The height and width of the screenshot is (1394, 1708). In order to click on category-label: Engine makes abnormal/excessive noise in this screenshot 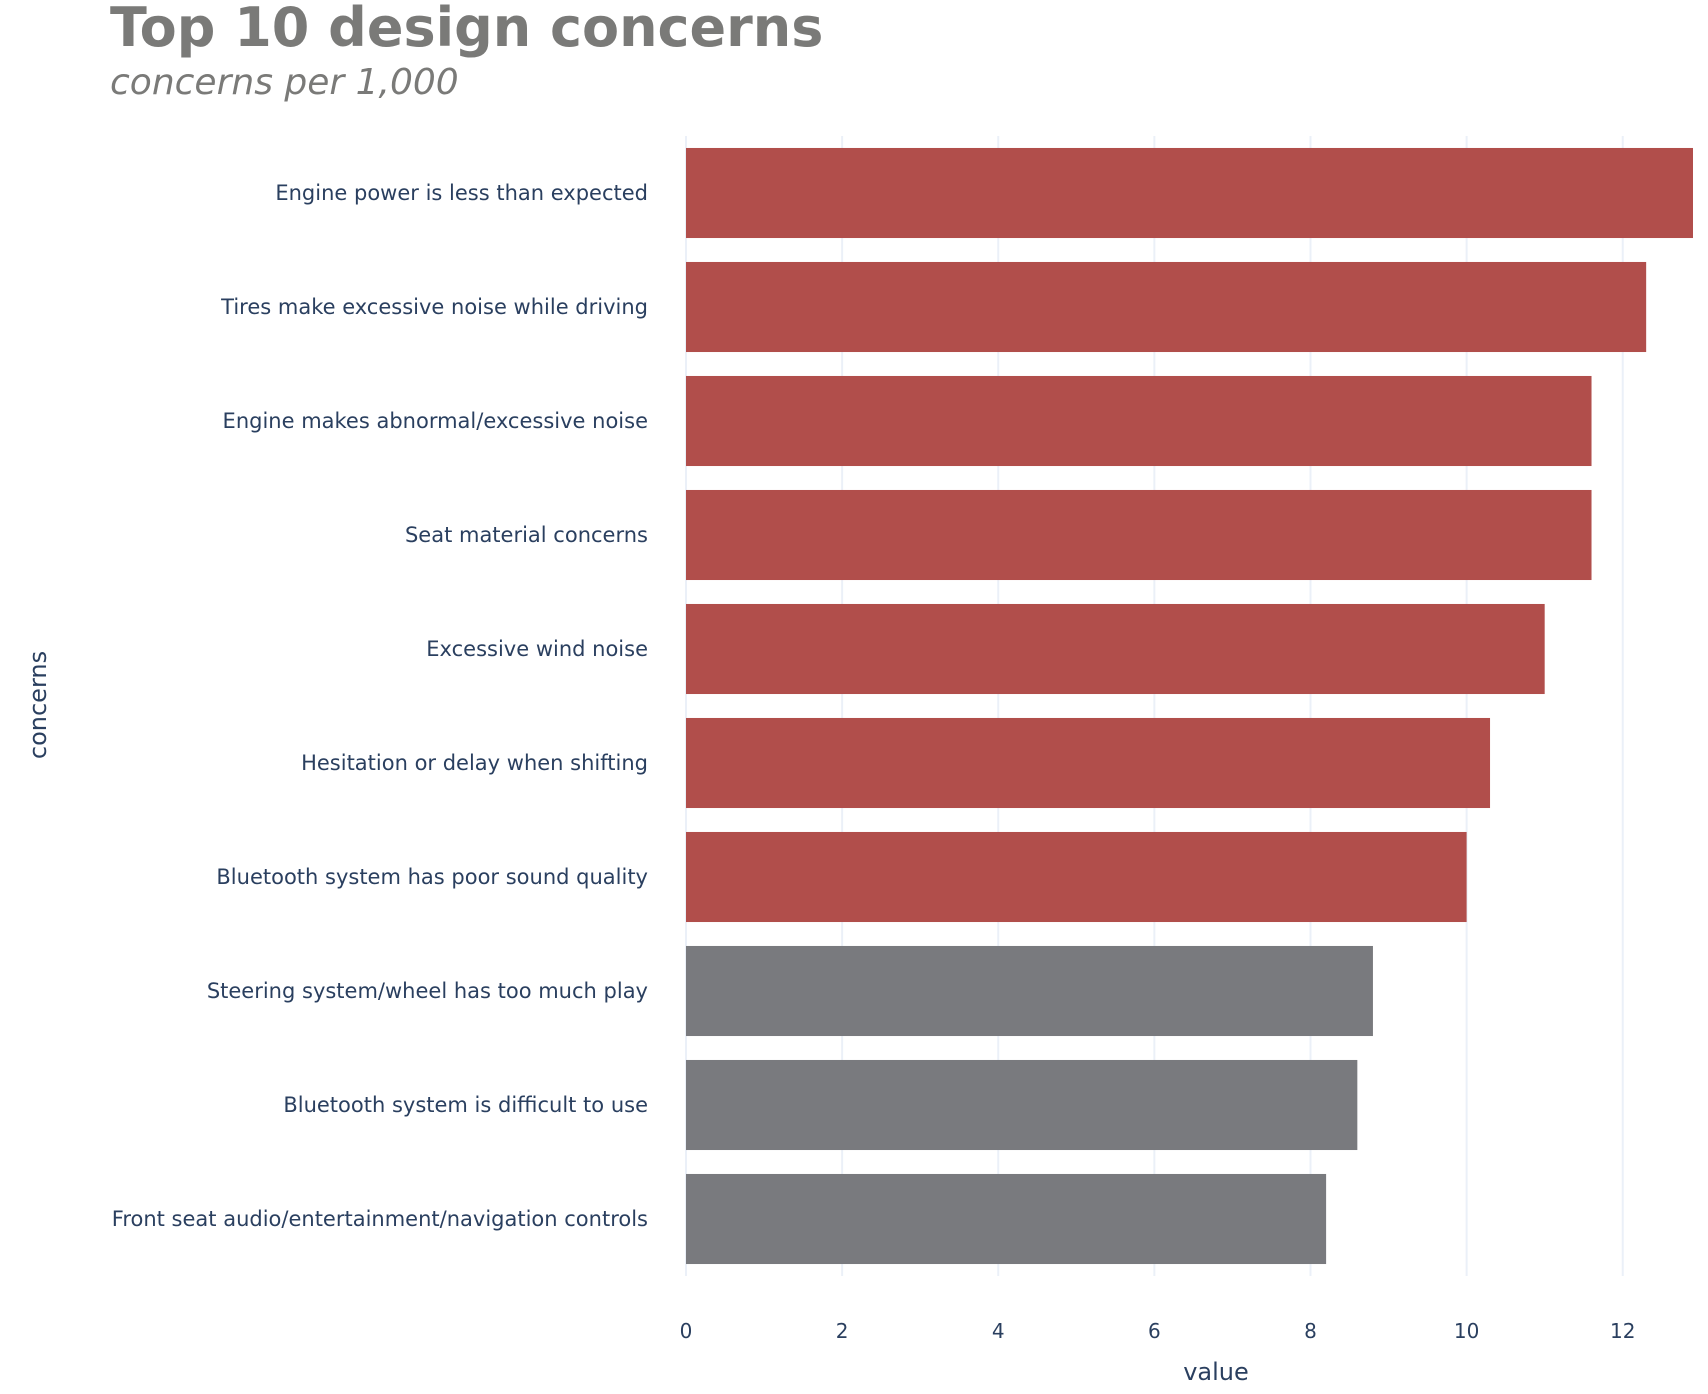, I will do `click(435, 421)`.